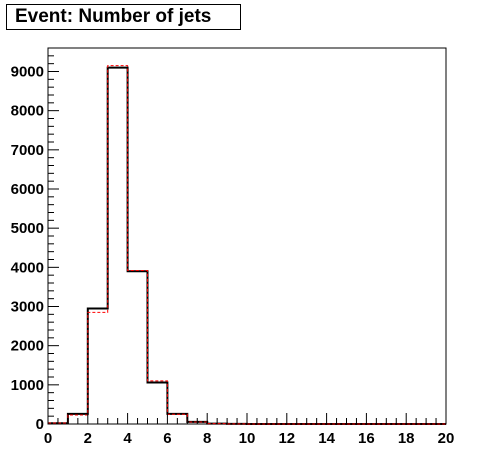 Image resolution: width=496 pixels, height=472 pixels. Describe the element at coordinates (27, 385) in the screenshot. I see `y-tick-label: 1000` at that location.